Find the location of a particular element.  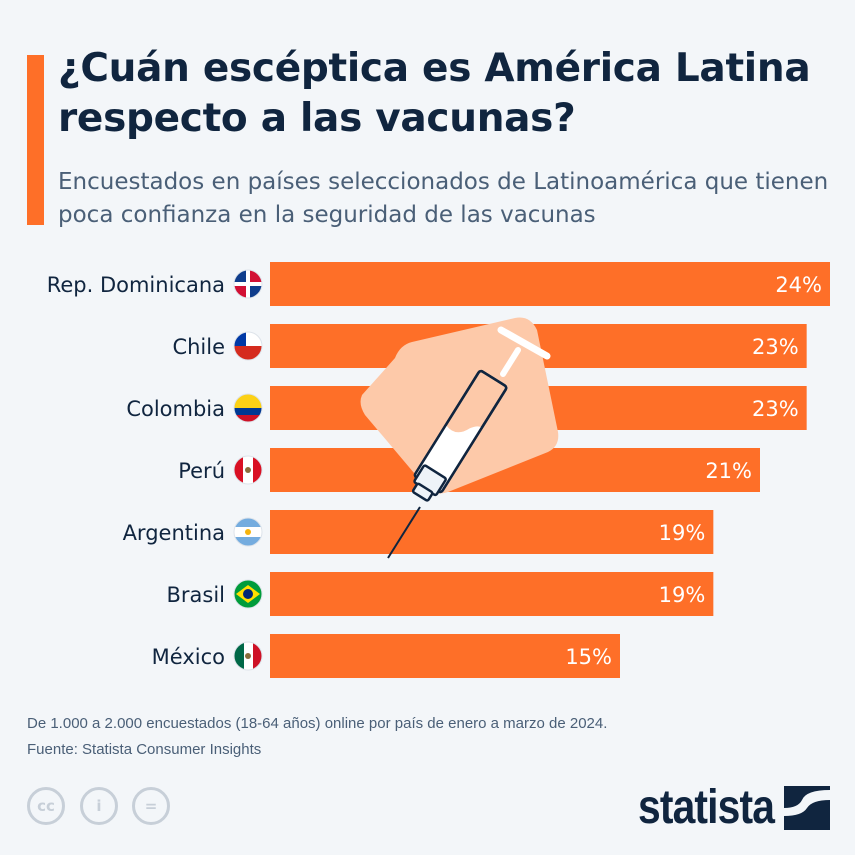

flag-brazil-icon is located at coordinates (248, 594).